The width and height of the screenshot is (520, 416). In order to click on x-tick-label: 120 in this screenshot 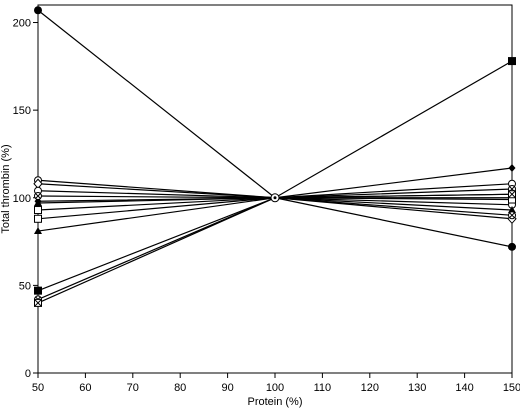, I will do `click(370, 388)`.